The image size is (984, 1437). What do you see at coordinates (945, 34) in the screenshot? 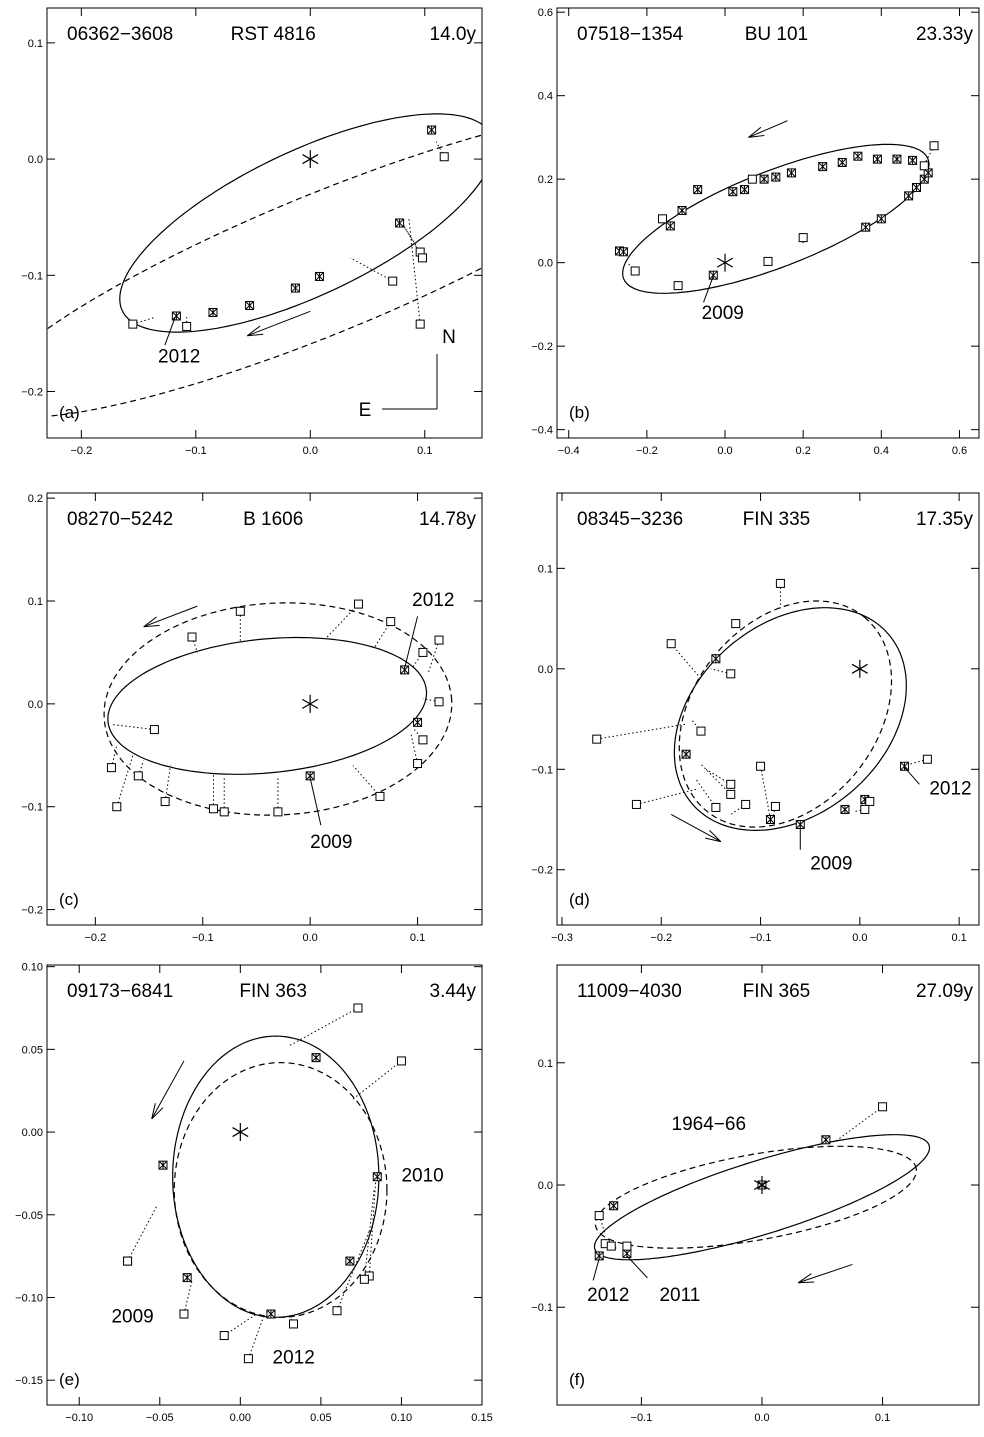
I see `header-period: 23.33y` at bounding box center [945, 34].